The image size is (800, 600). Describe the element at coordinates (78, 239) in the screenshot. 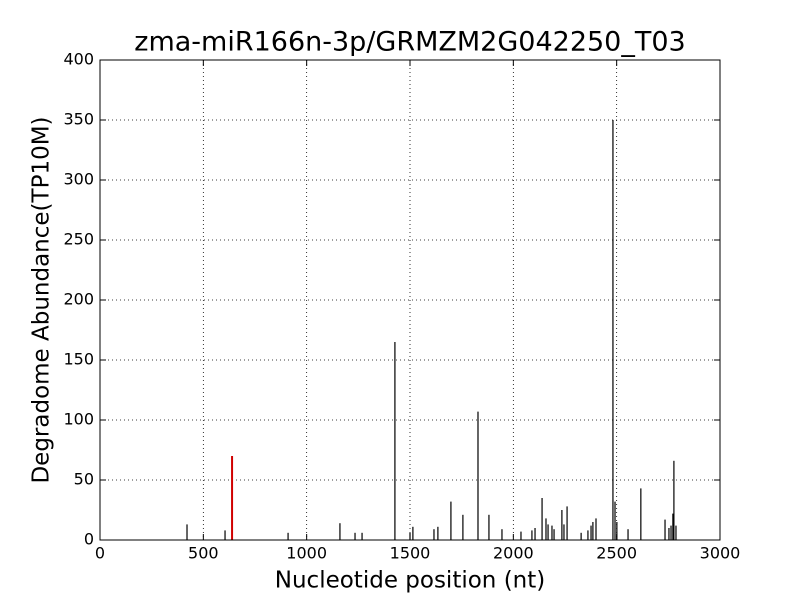

I see `y-tick-label: 250` at that location.